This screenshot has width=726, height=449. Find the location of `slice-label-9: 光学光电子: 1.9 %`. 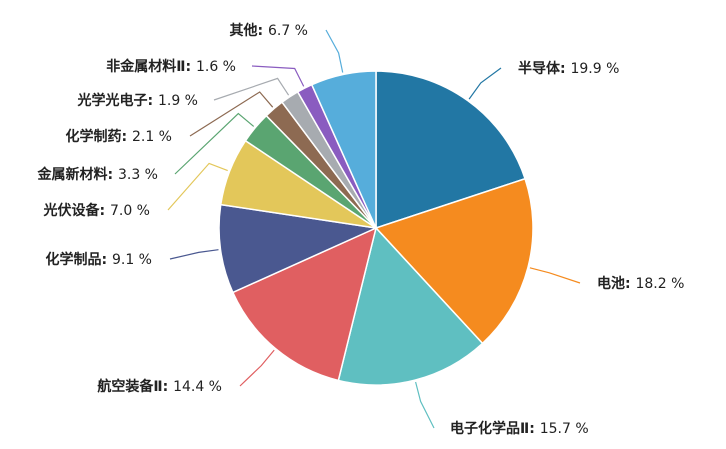

slice-label-9: 光学光电子: 1.9 % is located at coordinates (137, 100).